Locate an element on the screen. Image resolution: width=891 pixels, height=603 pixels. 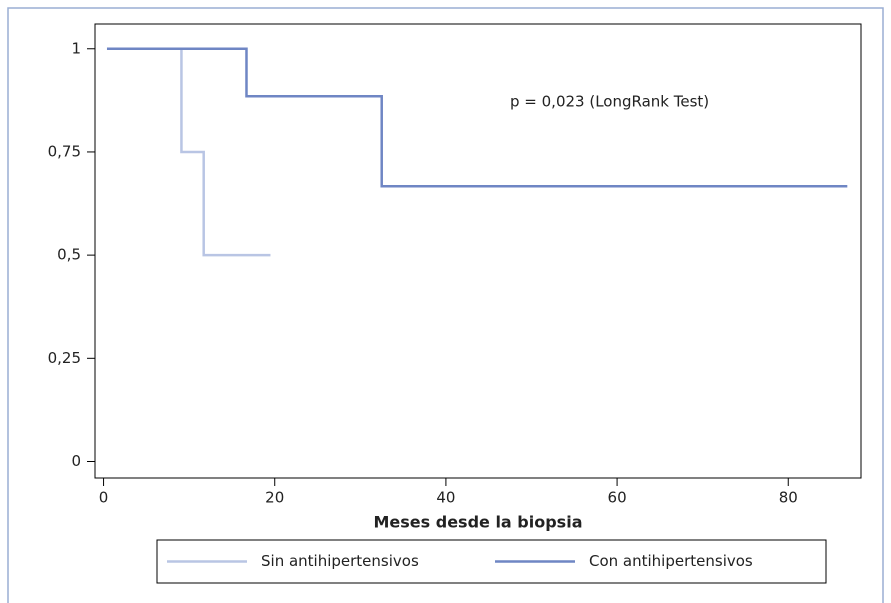
x-tick-label: 60 is located at coordinates (617, 498).